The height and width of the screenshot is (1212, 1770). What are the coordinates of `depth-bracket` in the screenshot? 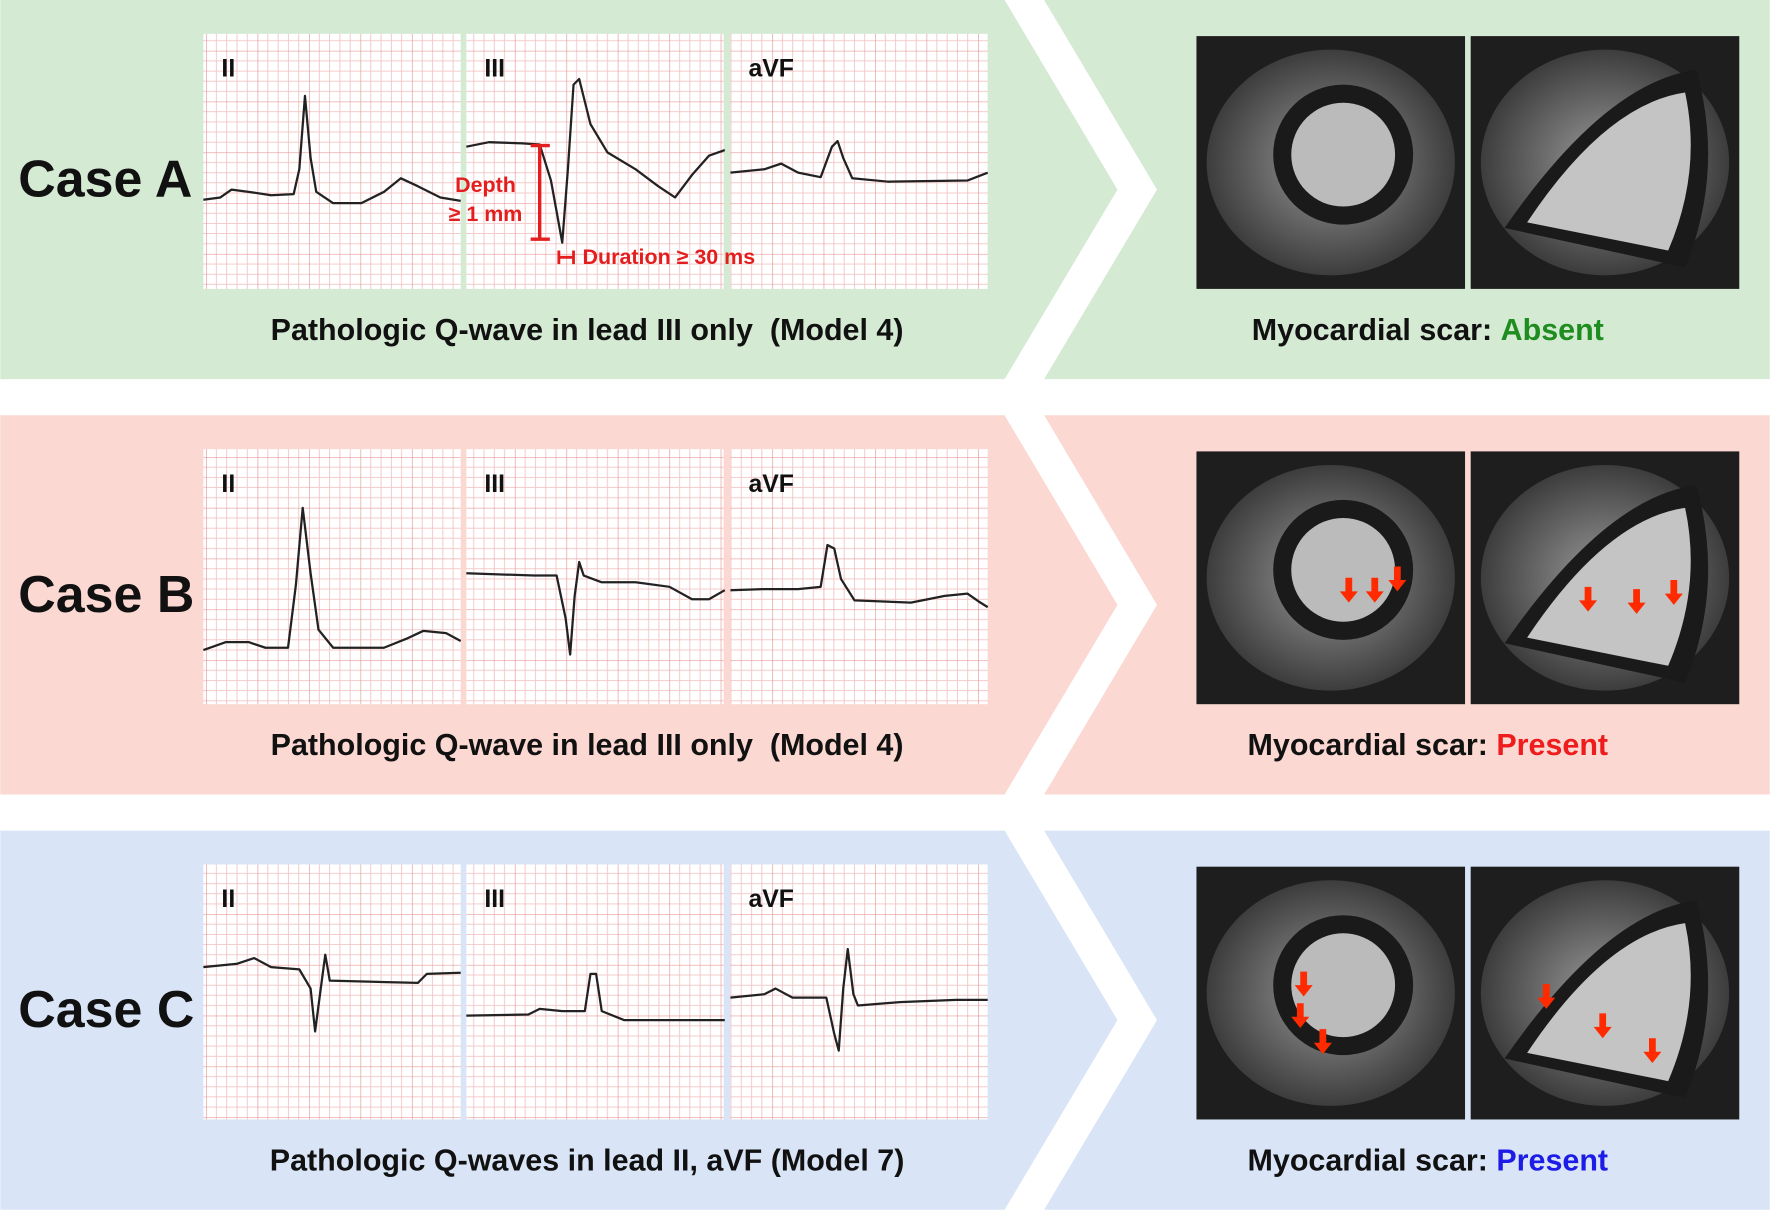 It's located at (540, 192).